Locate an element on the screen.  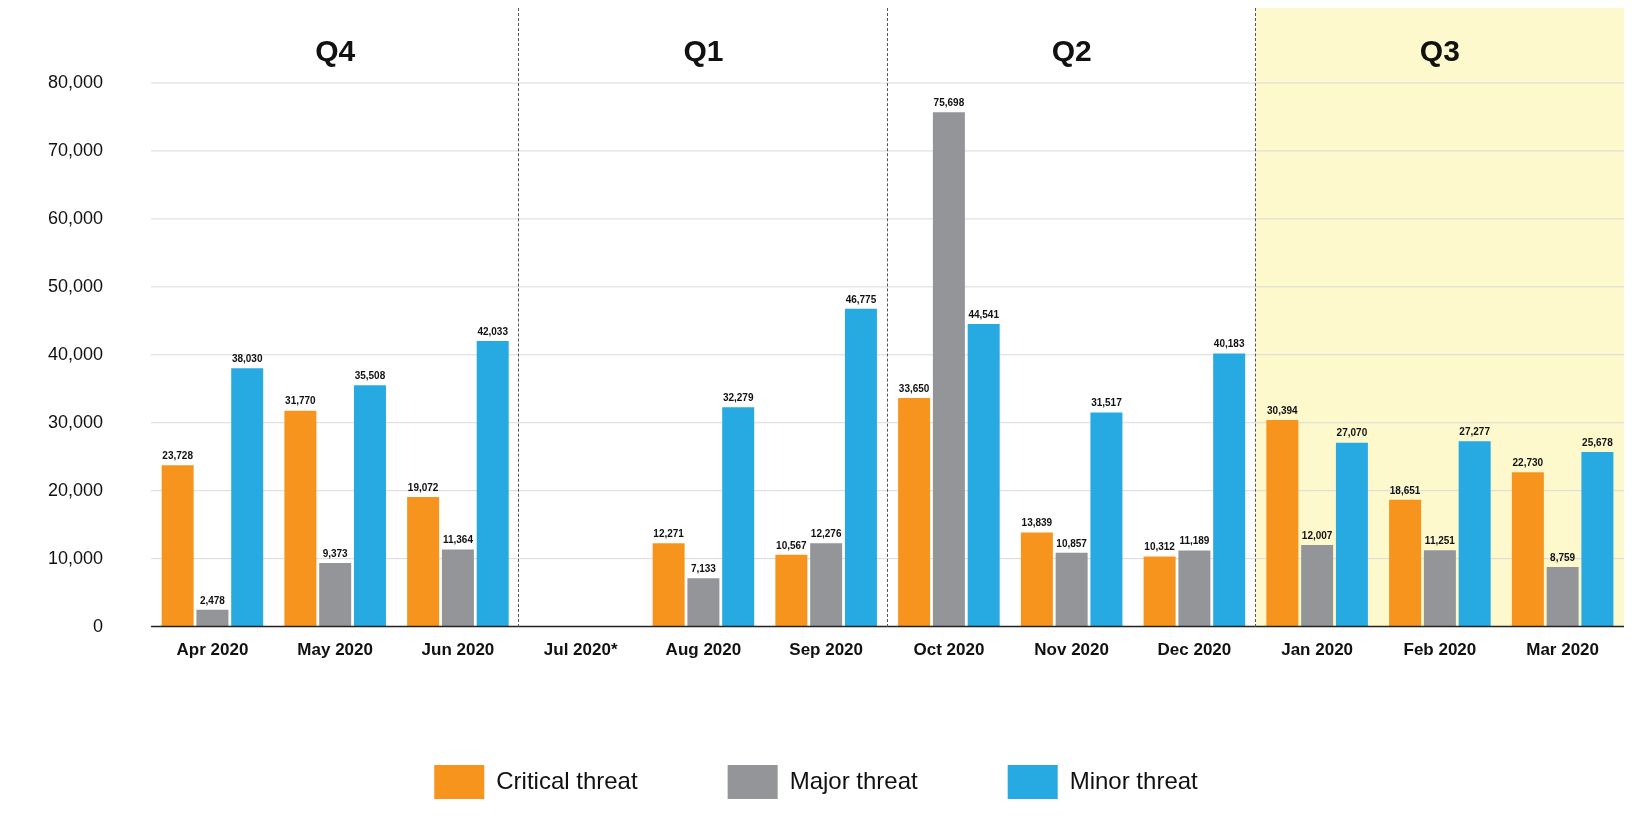
x-tick-label: Jun 2020 is located at coordinates (458, 650).